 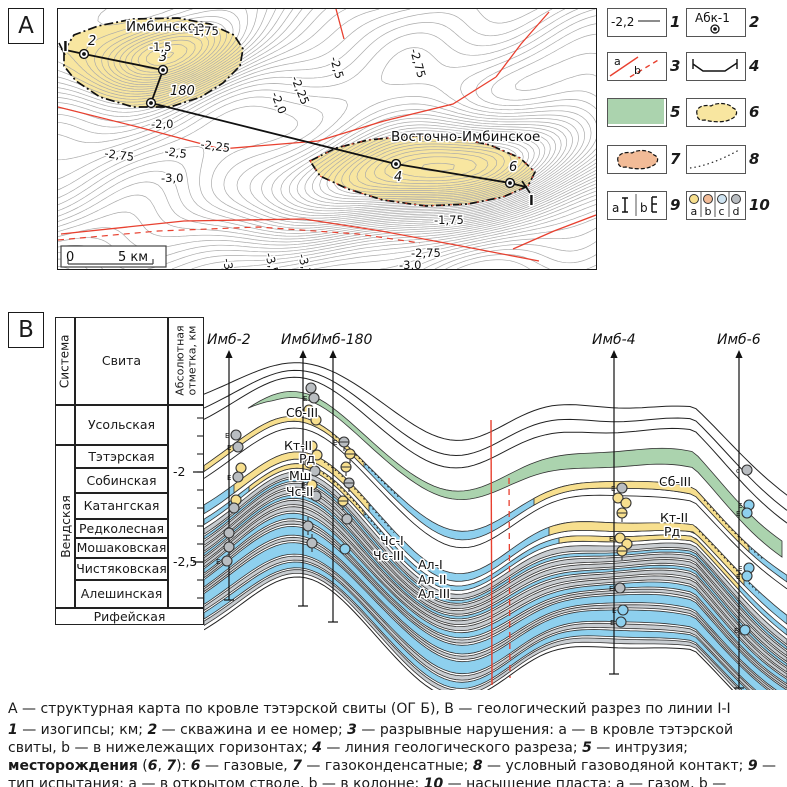 I want to click on header-svita-text: Свита, so click(x=121, y=361).